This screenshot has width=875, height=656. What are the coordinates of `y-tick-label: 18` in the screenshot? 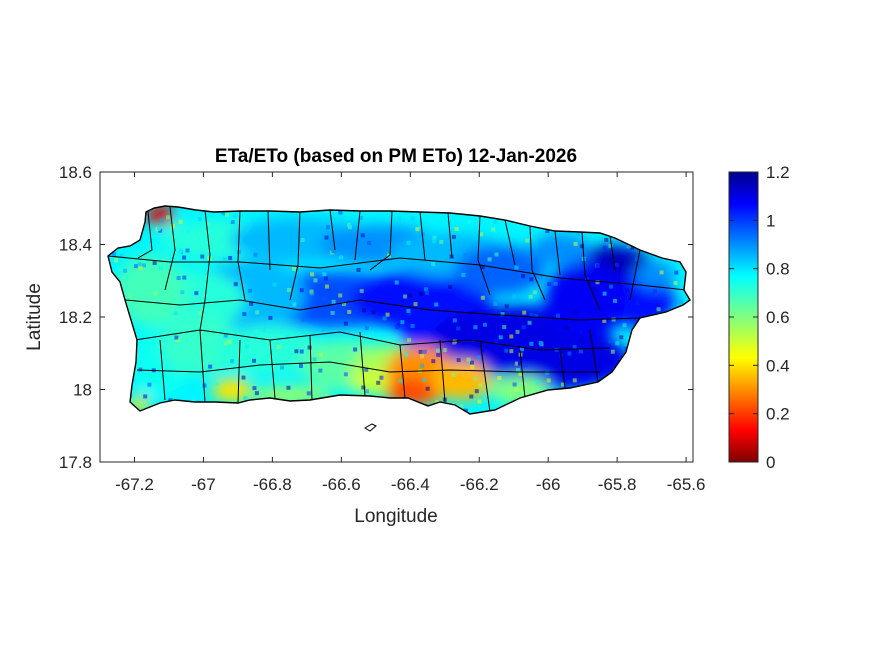 It's located at (82, 390).